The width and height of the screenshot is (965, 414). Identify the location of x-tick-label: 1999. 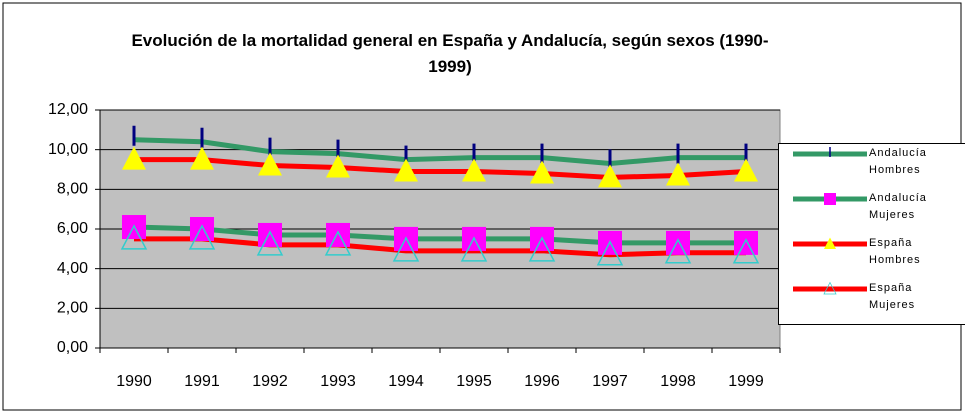
(746, 381).